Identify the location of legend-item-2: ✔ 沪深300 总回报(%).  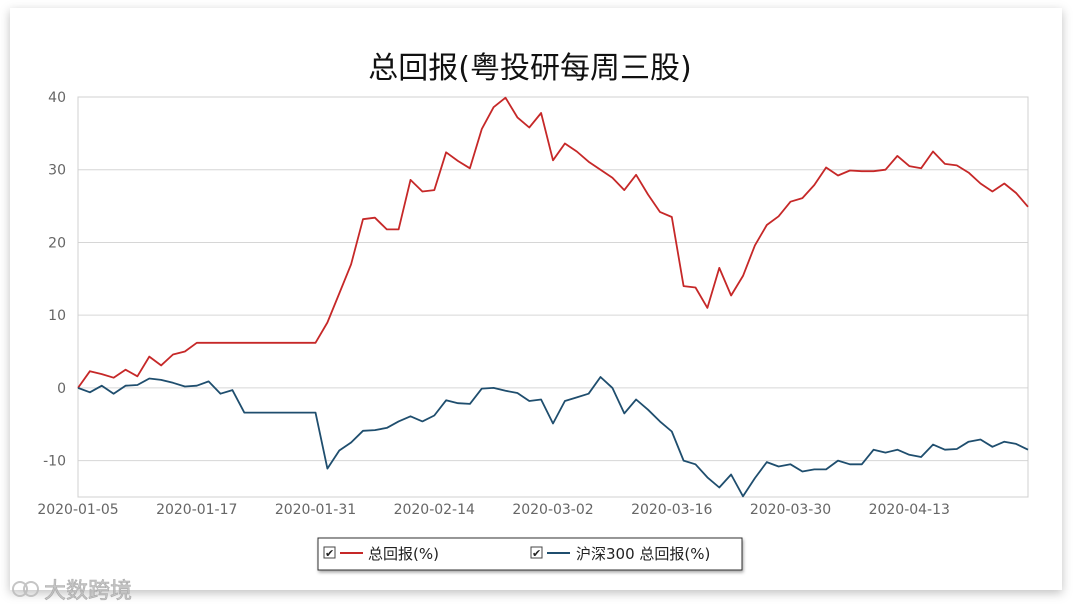
(620, 554).